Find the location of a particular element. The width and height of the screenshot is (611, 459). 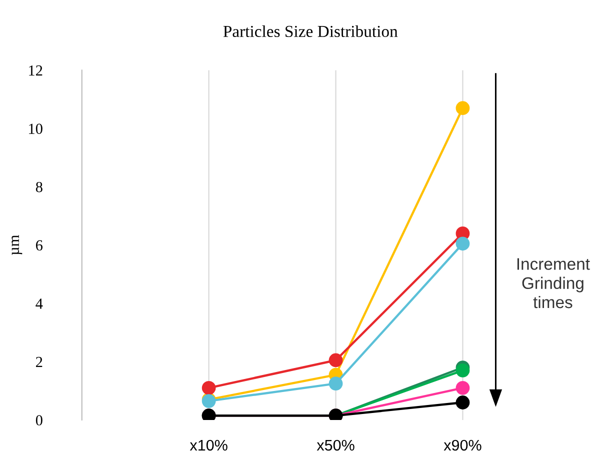

x-tick-label: x90% is located at coordinates (463, 445).